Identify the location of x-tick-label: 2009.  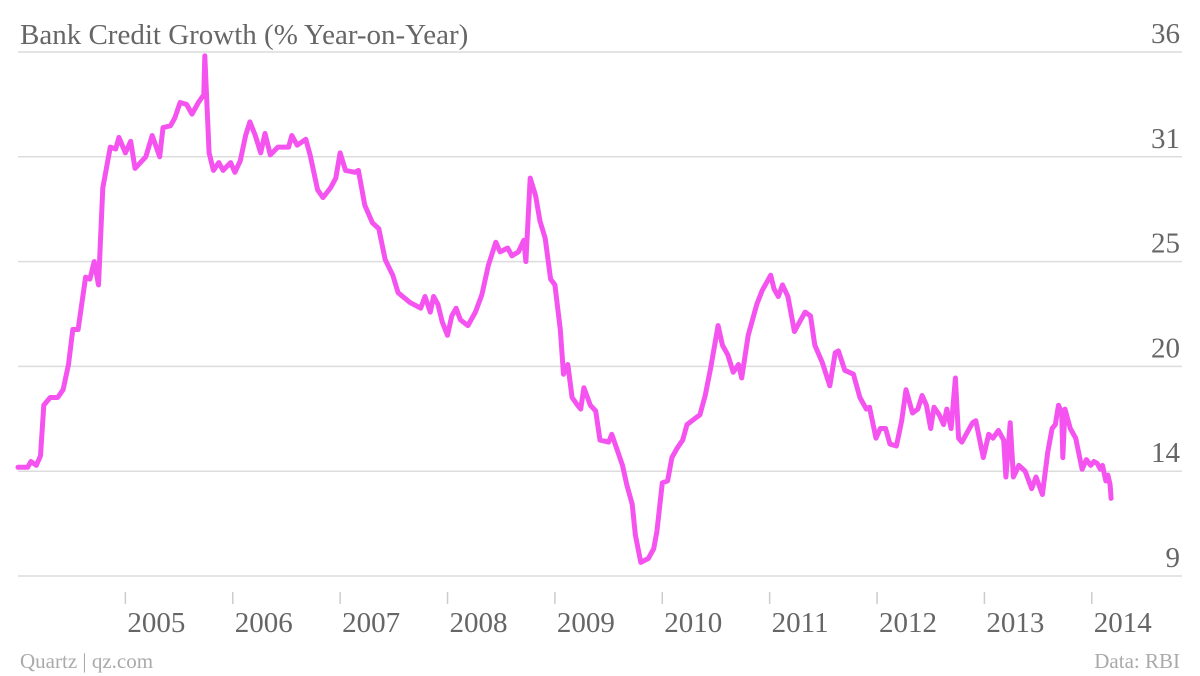
(586, 623).